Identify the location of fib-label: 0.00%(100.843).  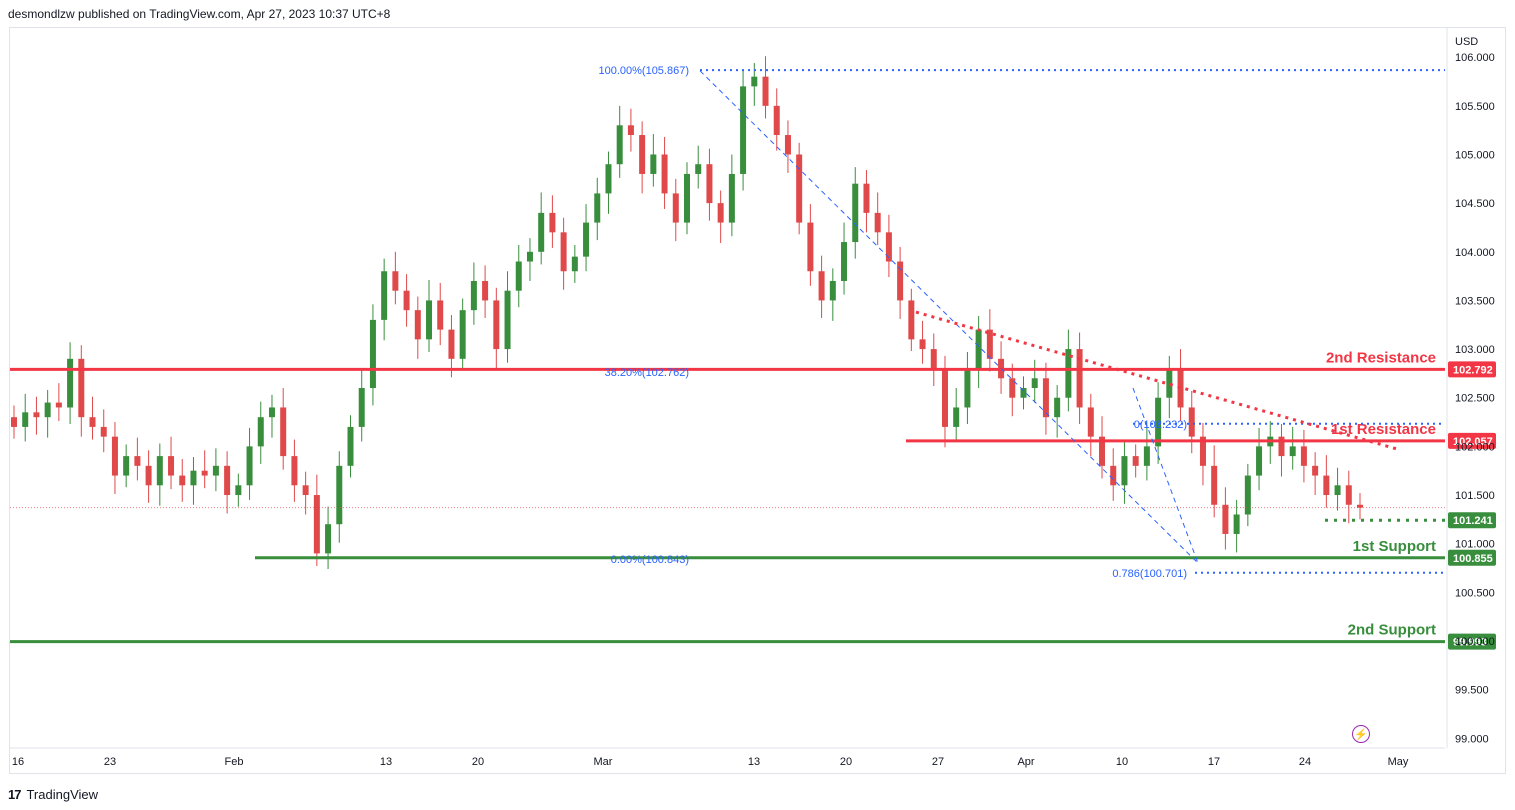
(650, 560).